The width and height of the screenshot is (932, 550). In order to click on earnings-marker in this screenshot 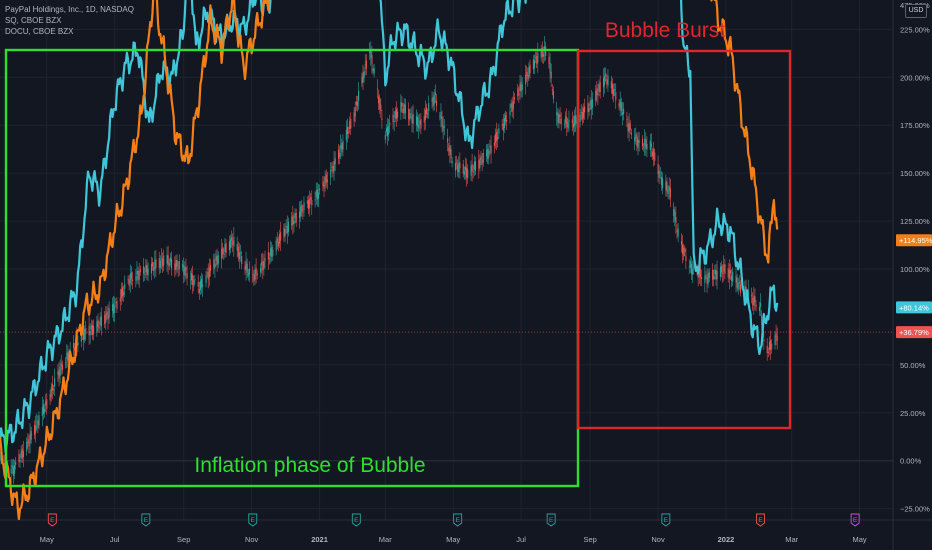, I will do `click(666, 520)`.